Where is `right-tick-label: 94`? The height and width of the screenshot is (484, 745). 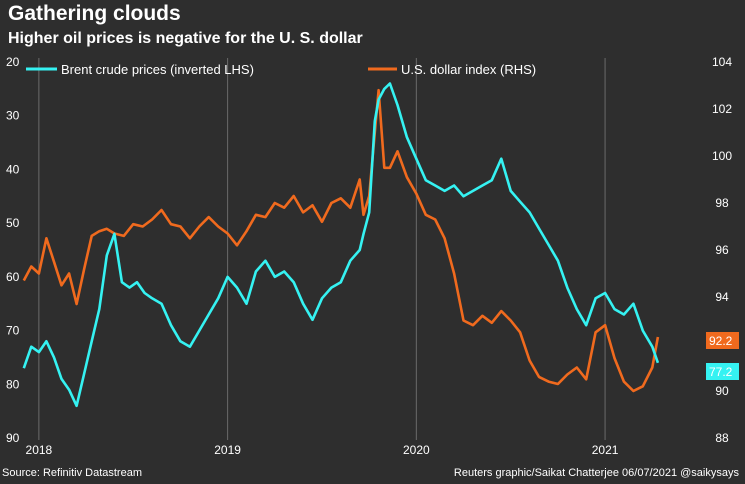
right-tick-label: 94 is located at coordinates (722, 297).